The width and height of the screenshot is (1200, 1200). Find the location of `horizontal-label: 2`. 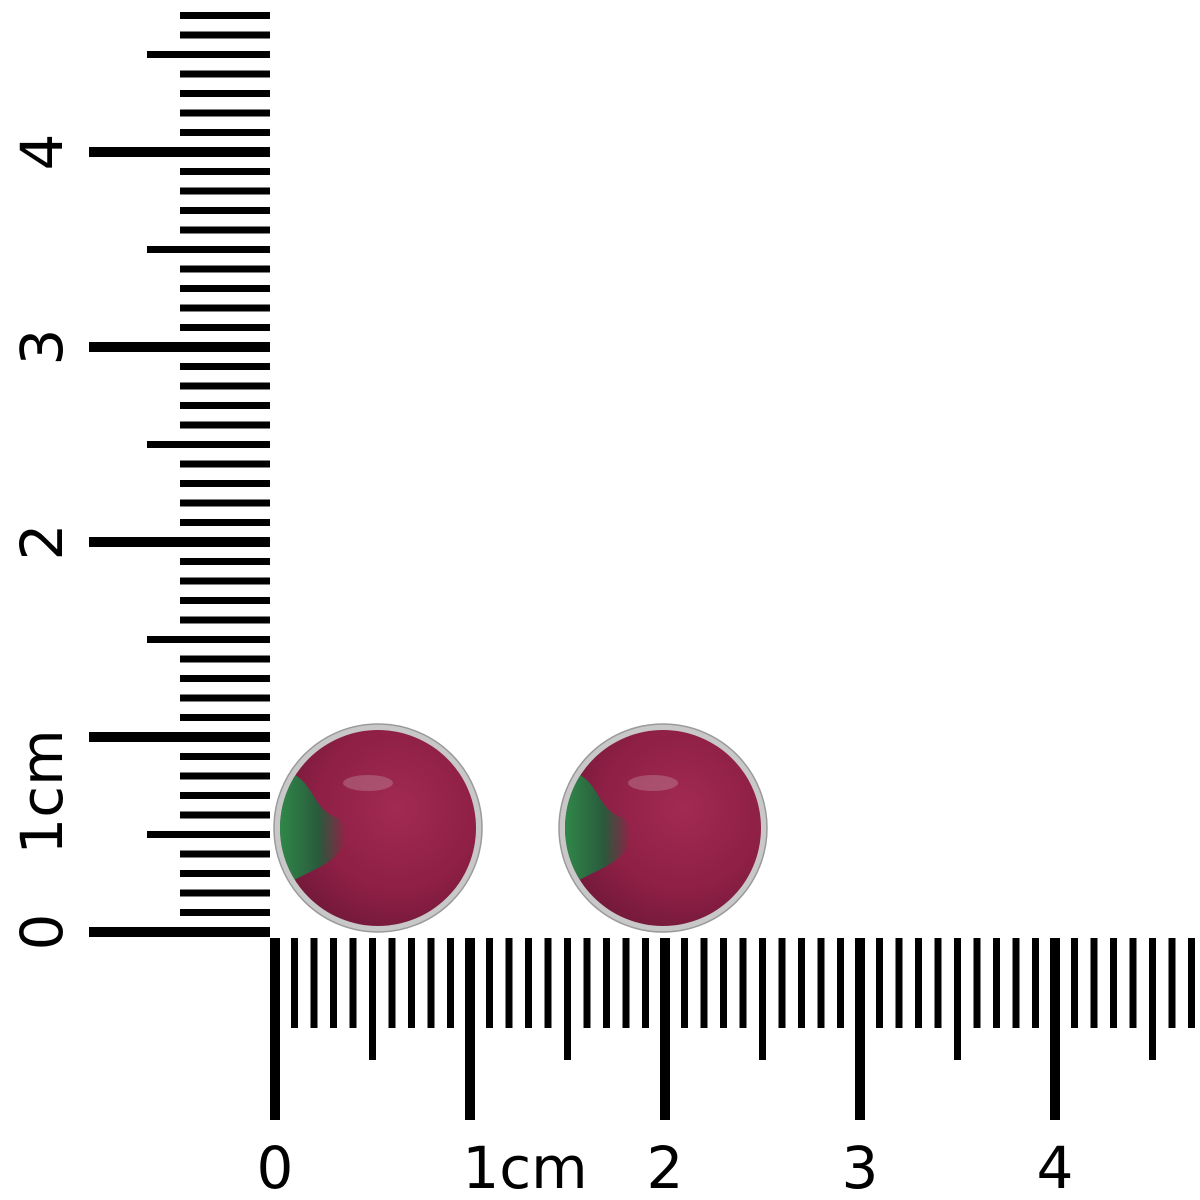

horizontal-label: 2 is located at coordinates (665, 1167).